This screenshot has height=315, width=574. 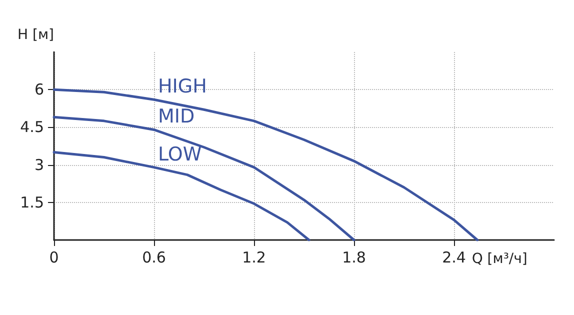 What do you see at coordinates (154, 257) in the screenshot?
I see `x-tick-label: 0.6` at bounding box center [154, 257].